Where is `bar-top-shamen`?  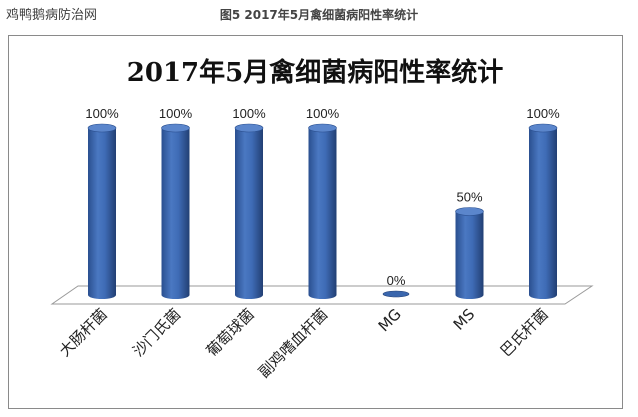 bar-top-shamen is located at coordinates (175, 128).